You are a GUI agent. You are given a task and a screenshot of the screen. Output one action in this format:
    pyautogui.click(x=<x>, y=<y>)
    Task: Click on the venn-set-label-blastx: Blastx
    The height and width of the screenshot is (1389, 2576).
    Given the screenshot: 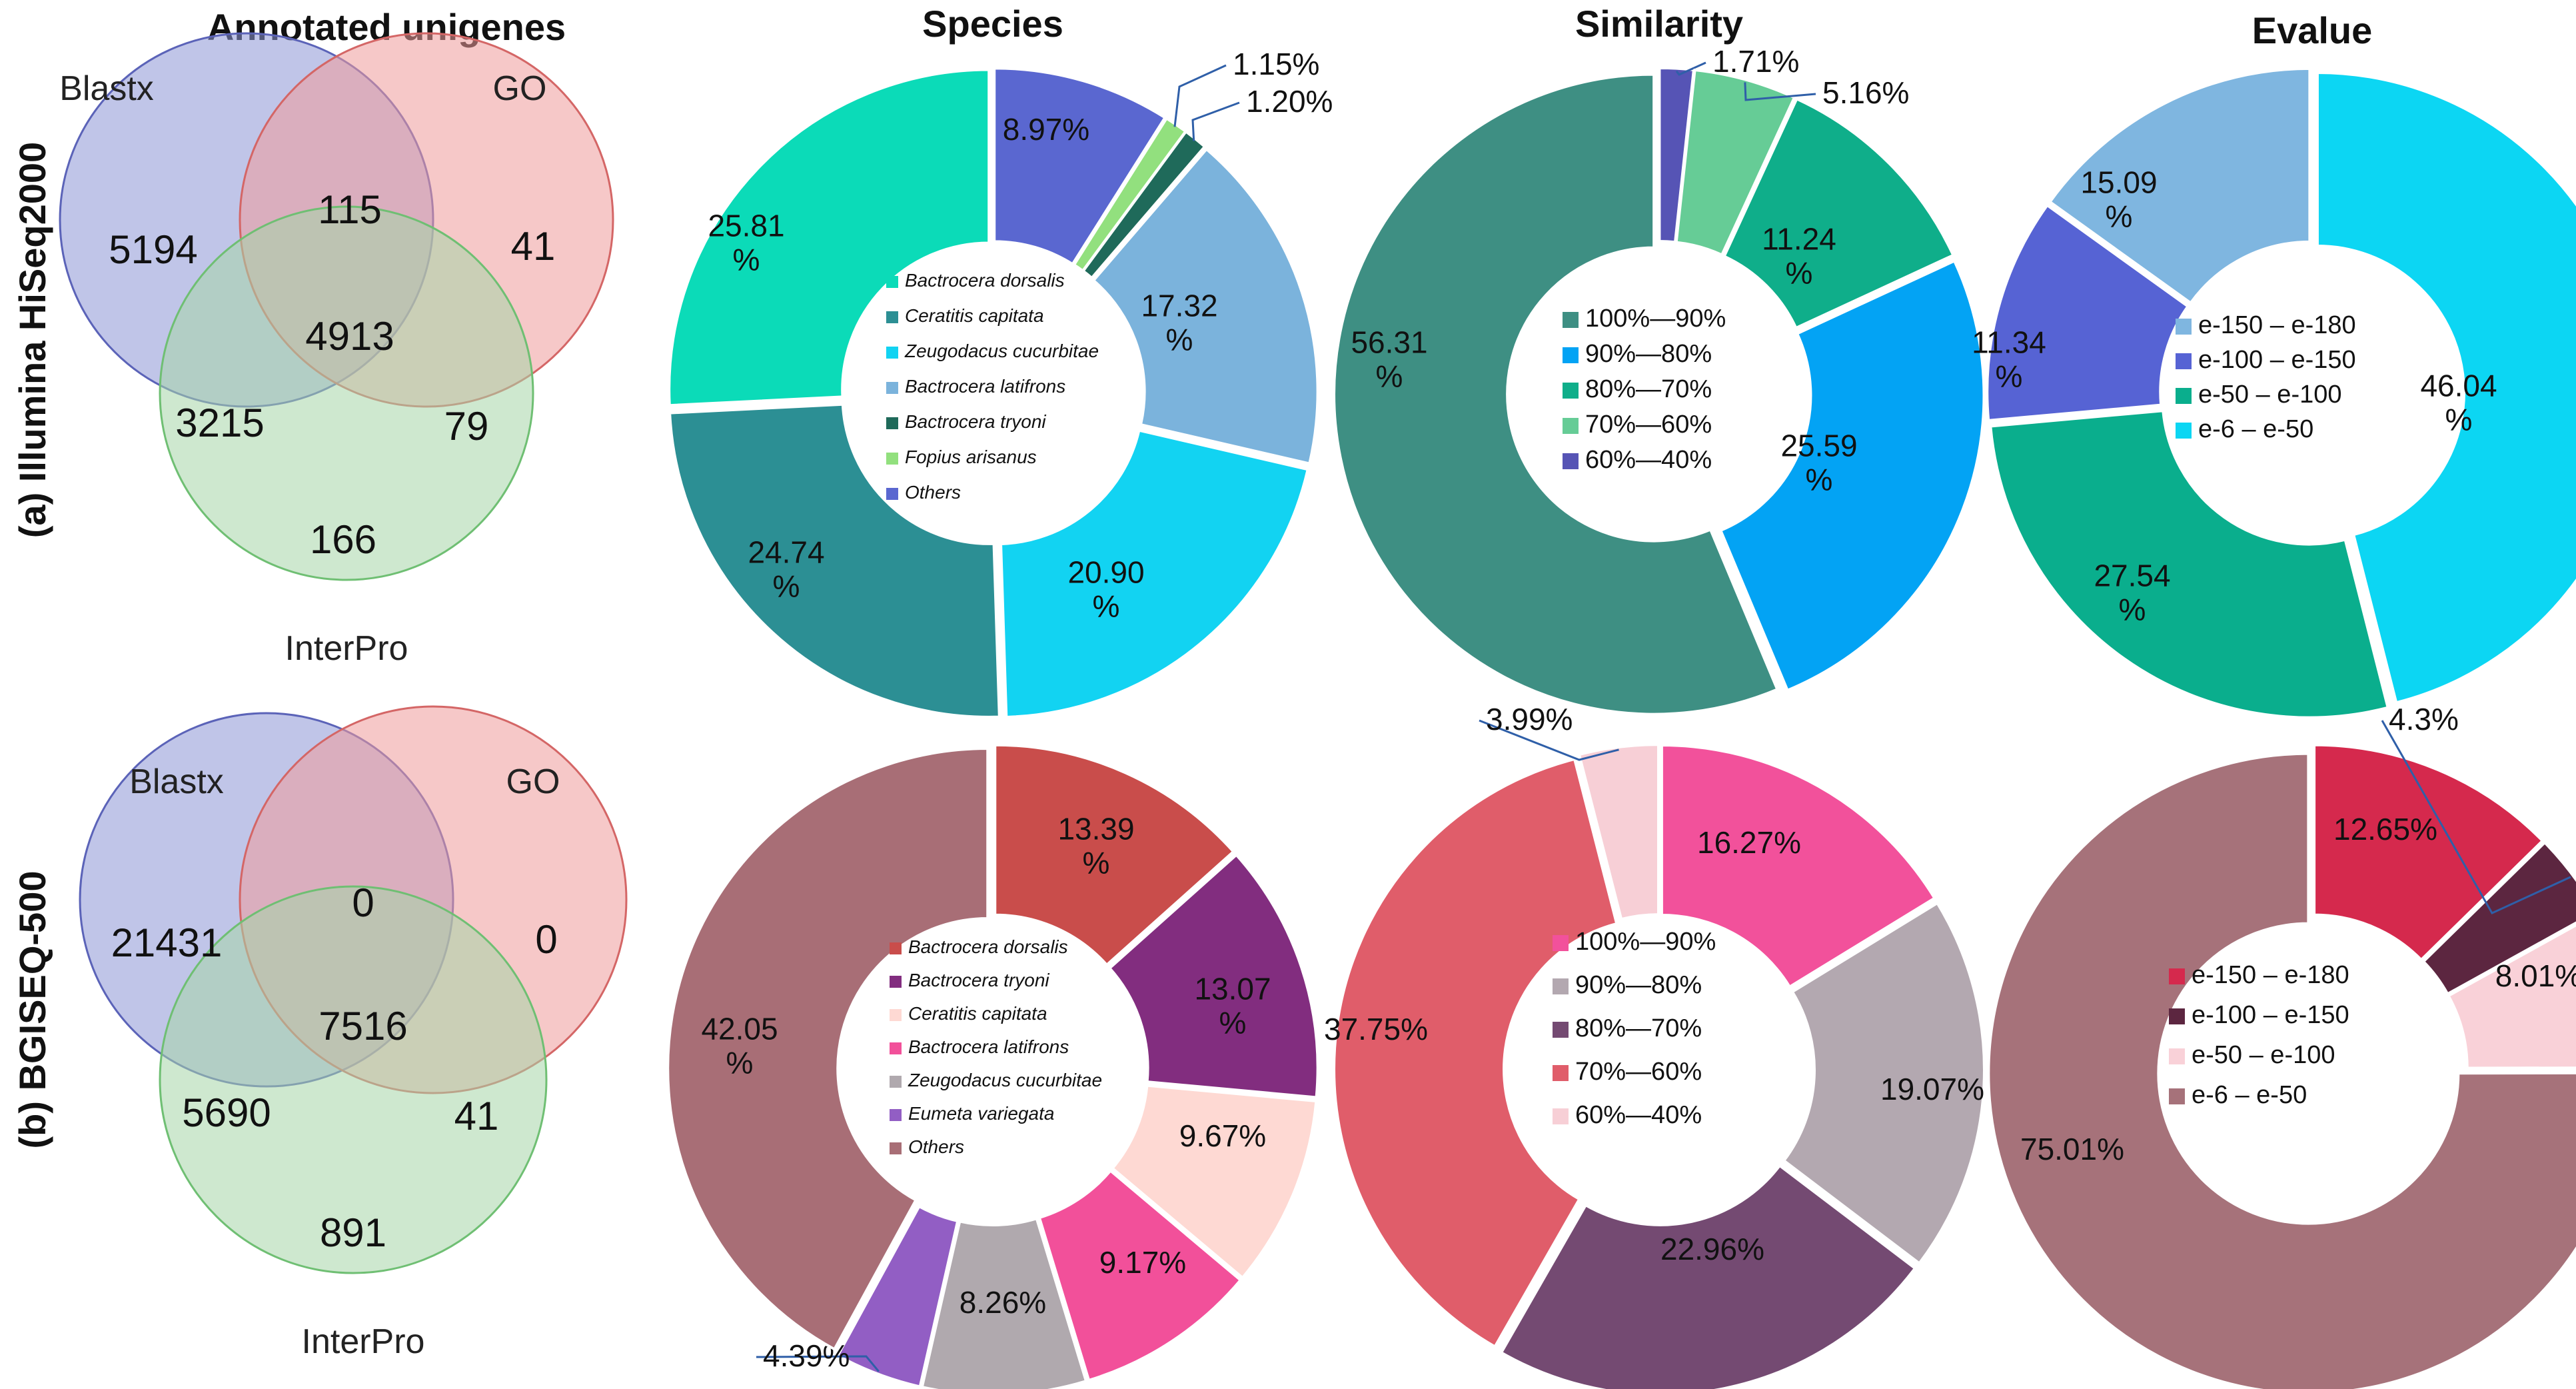 What is the action you would take?
    pyautogui.click(x=107, y=89)
    